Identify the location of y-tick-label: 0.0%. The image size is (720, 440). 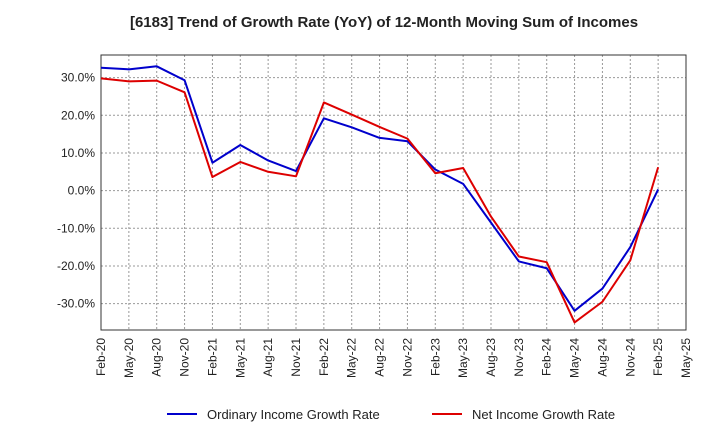
(82, 191).